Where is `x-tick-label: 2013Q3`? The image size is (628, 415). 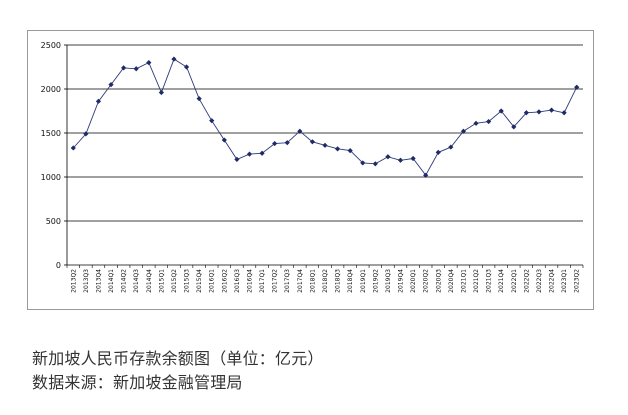 x-tick-label: 2013Q3 is located at coordinates (86, 281).